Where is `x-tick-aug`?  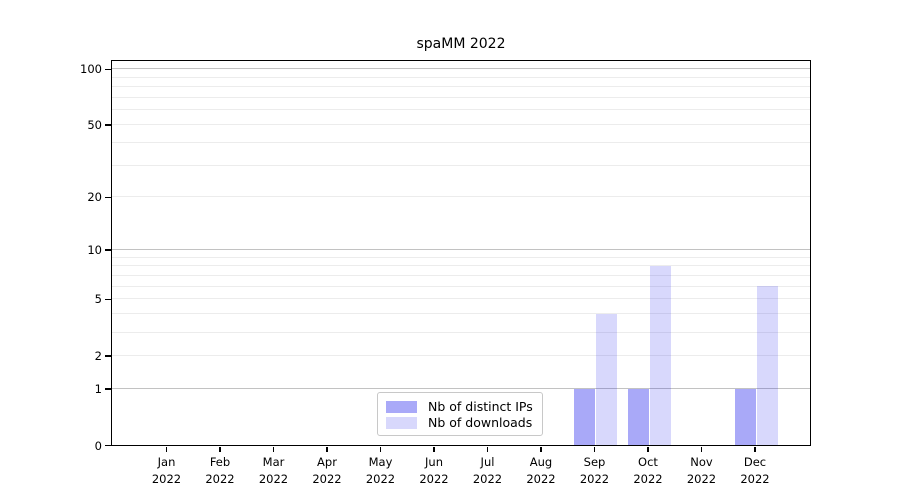 x-tick-aug is located at coordinates (541, 449).